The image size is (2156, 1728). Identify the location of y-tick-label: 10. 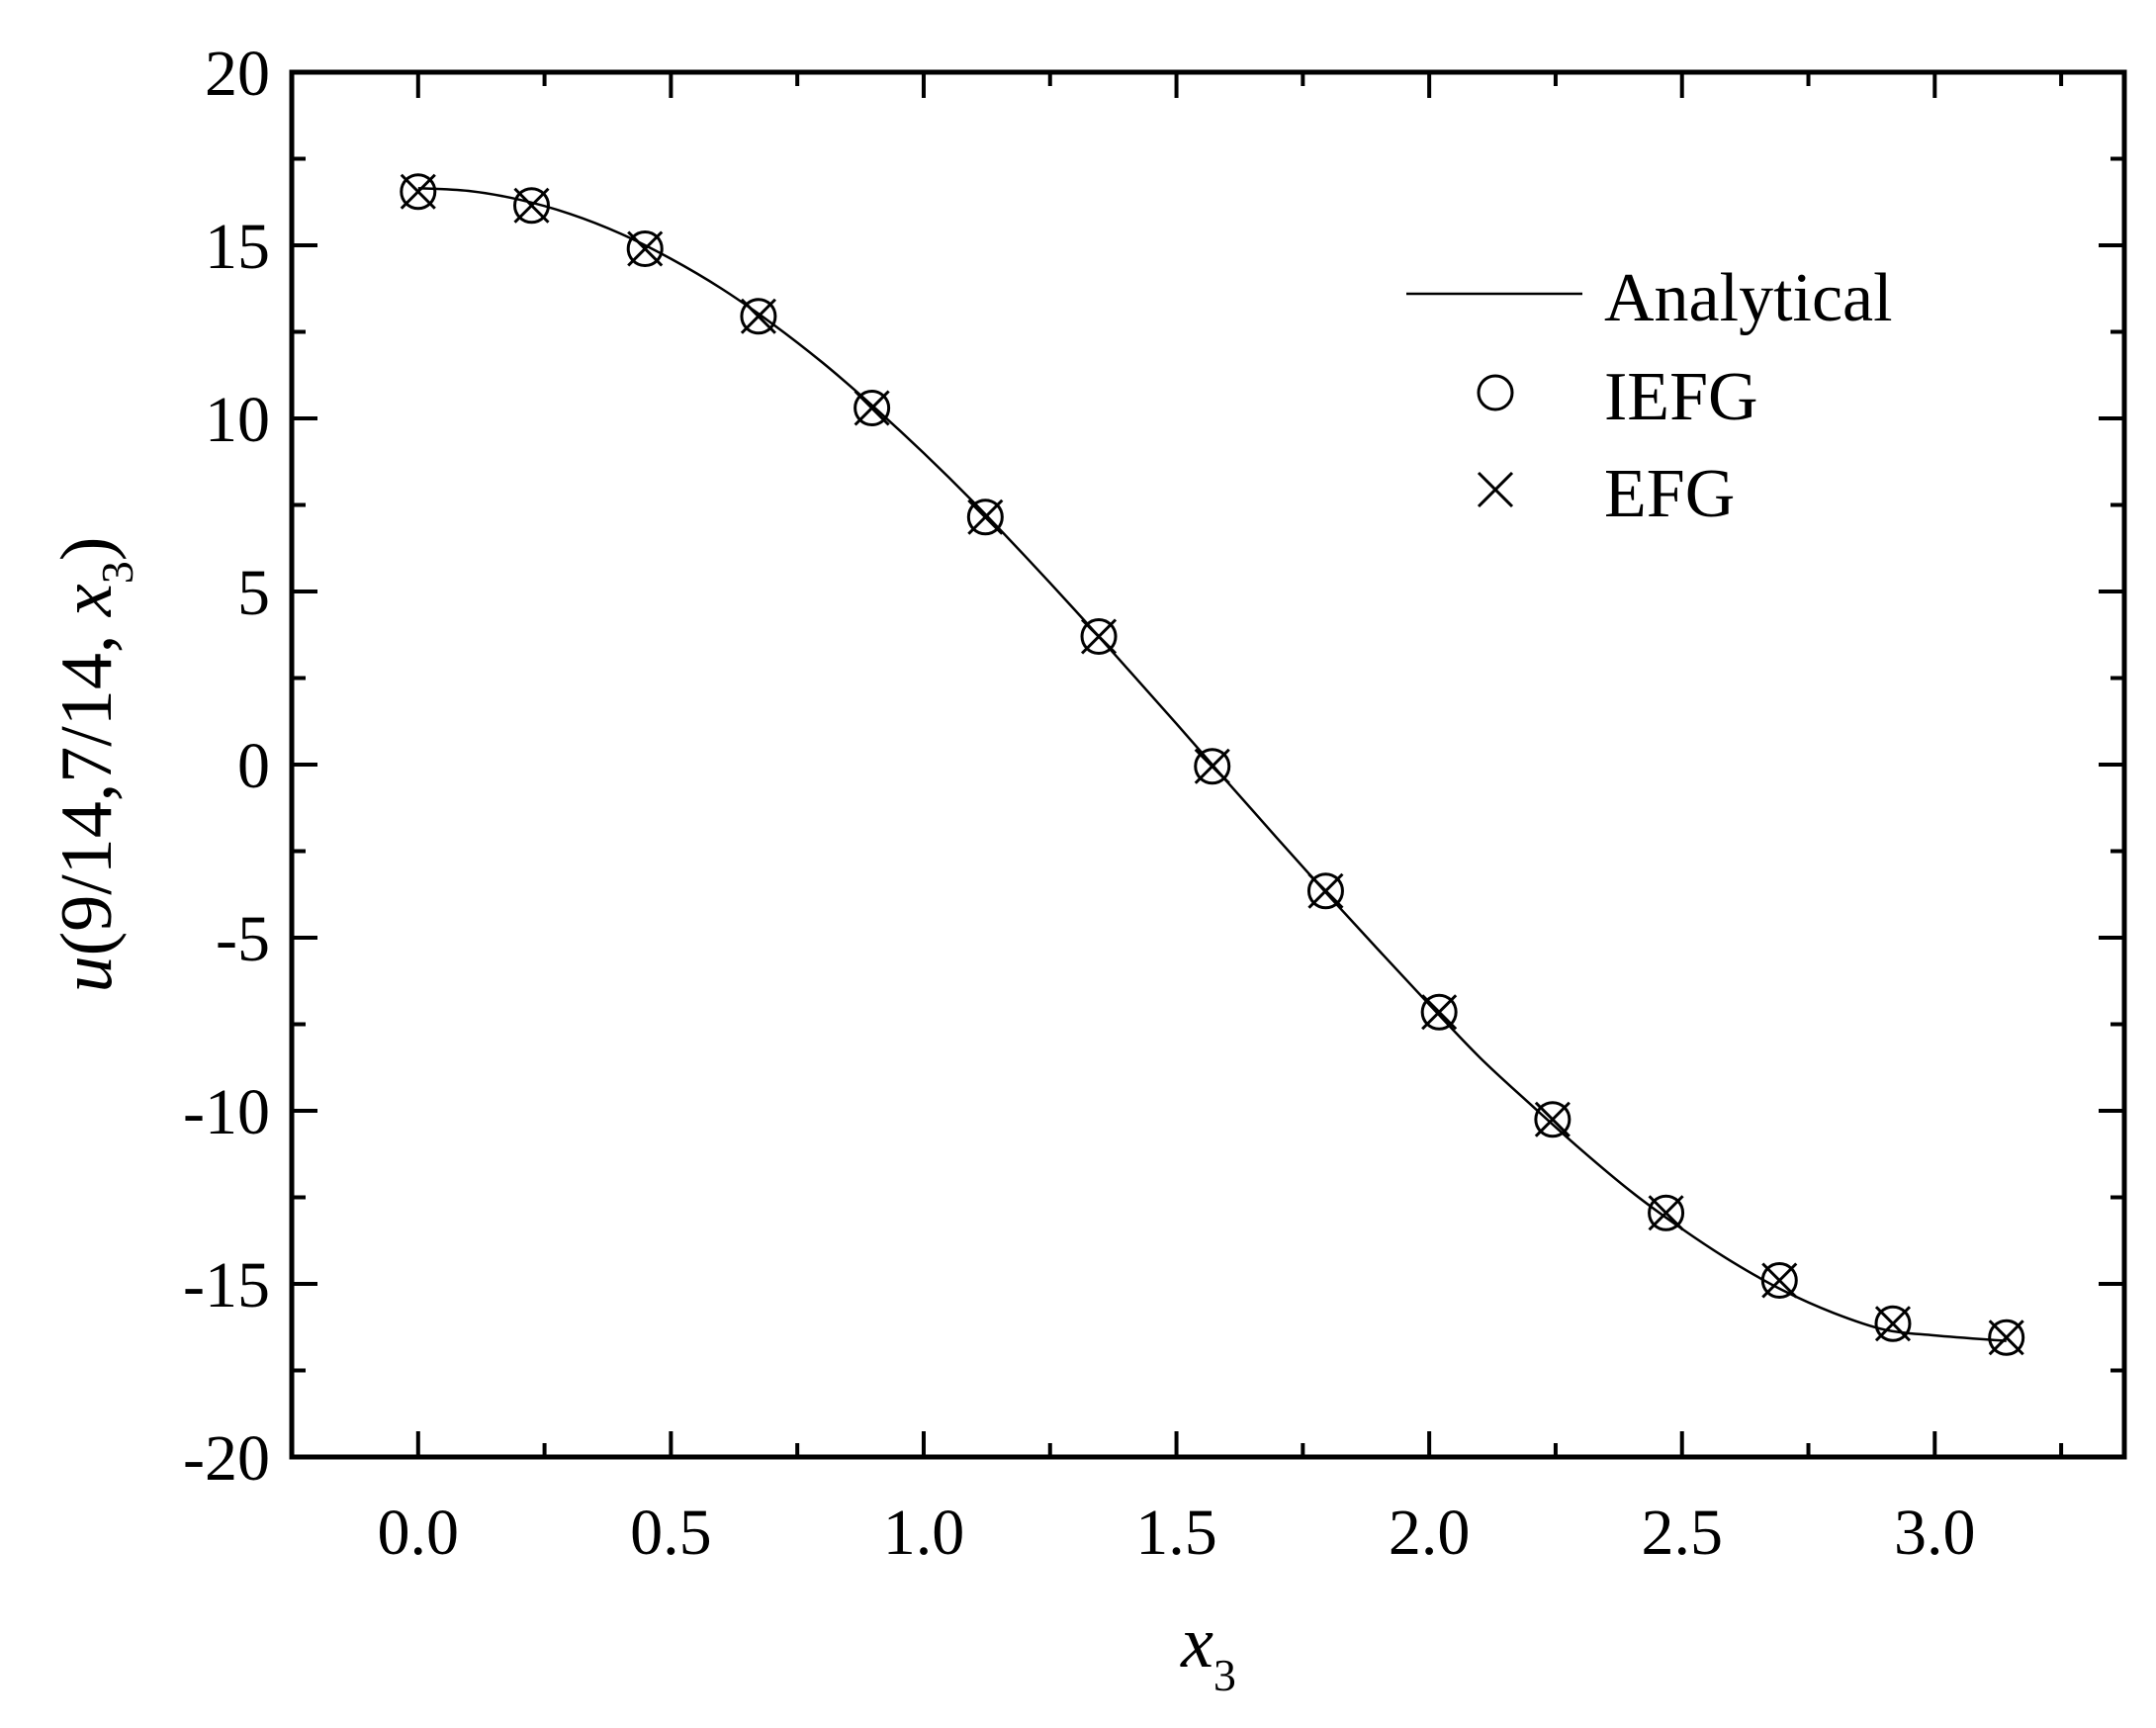
(237, 420).